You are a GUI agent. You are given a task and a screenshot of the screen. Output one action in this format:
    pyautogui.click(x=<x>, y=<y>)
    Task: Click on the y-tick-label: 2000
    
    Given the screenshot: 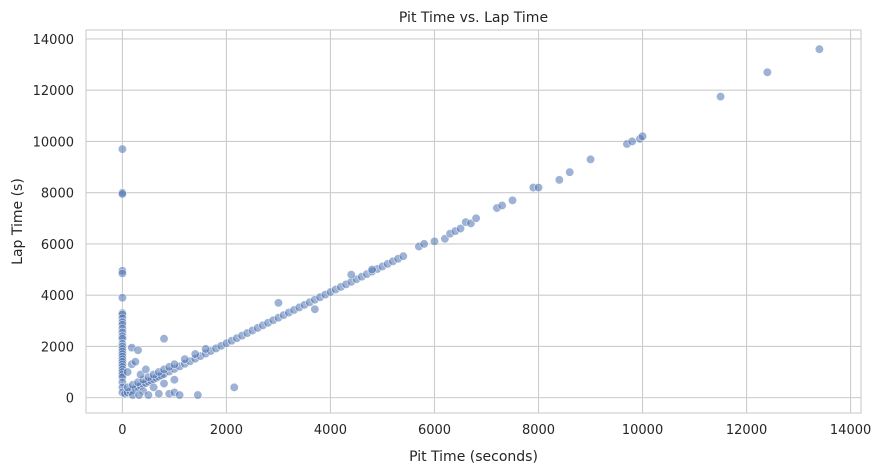 What is the action you would take?
    pyautogui.click(x=57, y=347)
    